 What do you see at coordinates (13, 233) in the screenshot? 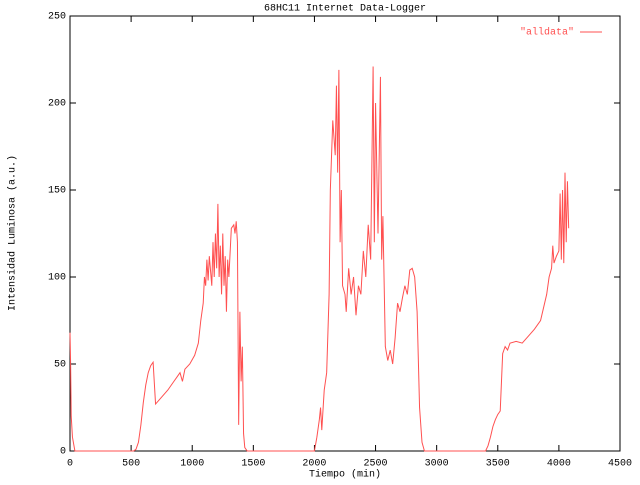
I see `y-axis-label: Intensidad Luminosa (a.u.)` at bounding box center [13, 233].